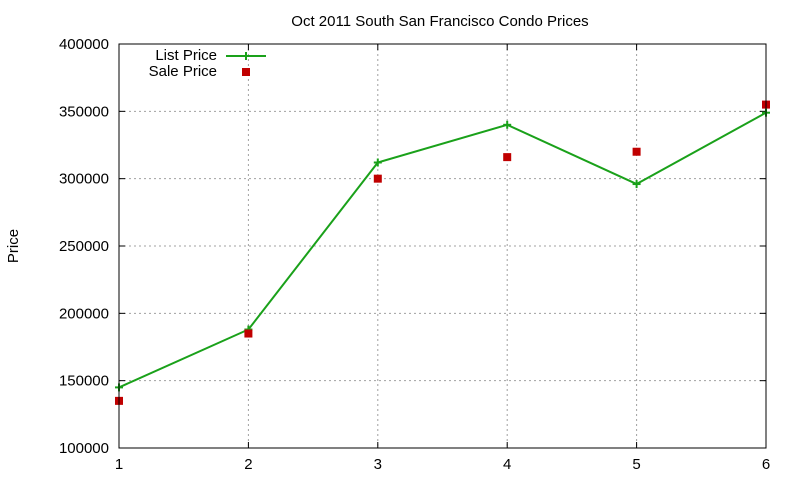 This screenshot has height=480, width=800. Describe the element at coordinates (84, 448) in the screenshot. I see `y-tick-label: 100000` at that location.